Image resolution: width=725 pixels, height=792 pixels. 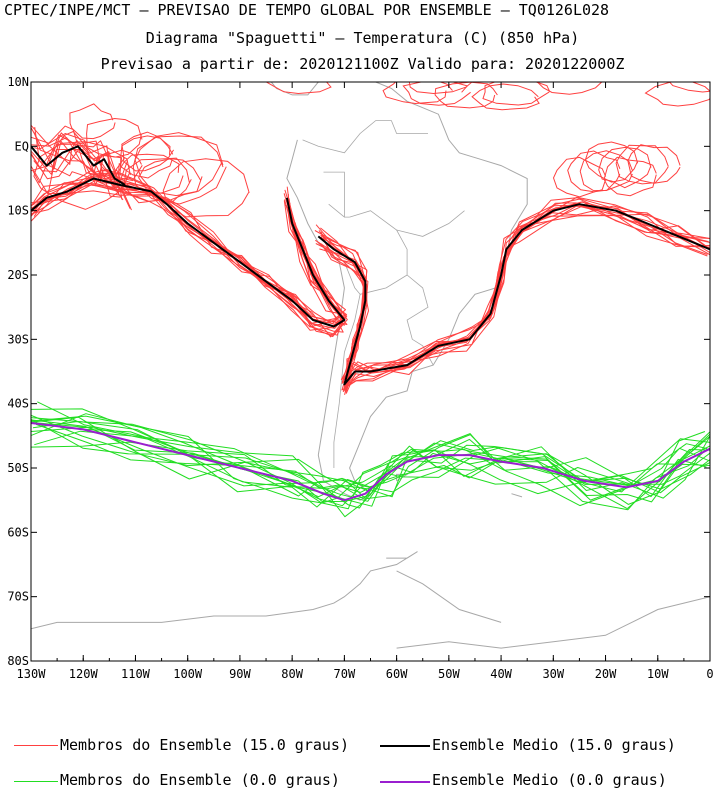 I want to click on y-tick-label: EQ, so click(x=22, y=146).